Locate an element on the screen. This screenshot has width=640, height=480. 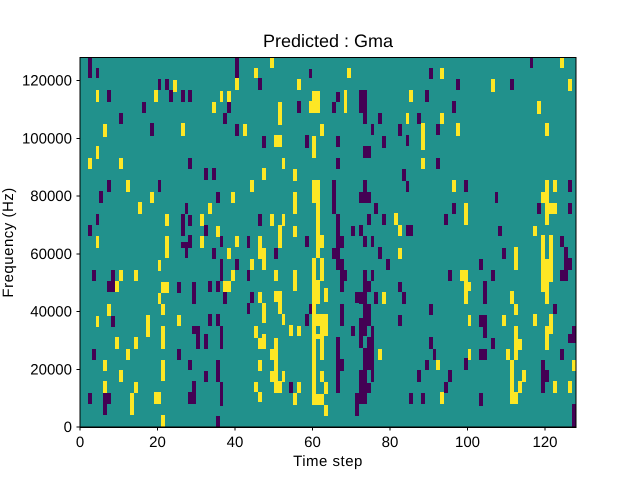
svg-text: 60000 is located at coordinates (51, 254).